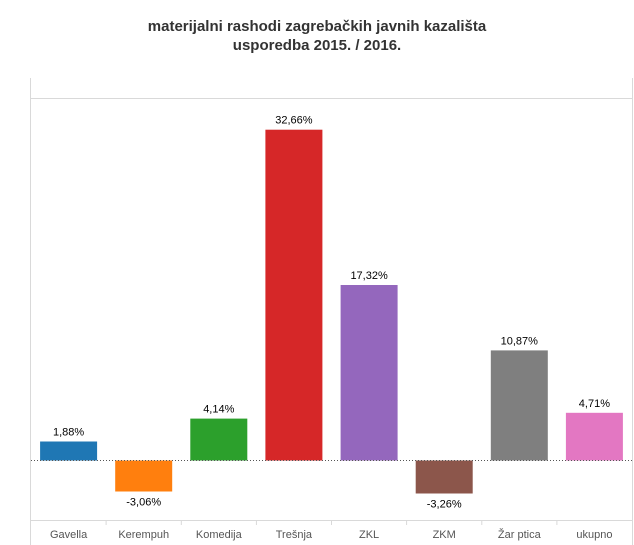 The image size is (634, 545). I want to click on bar-zar-ptica, so click(519, 405).